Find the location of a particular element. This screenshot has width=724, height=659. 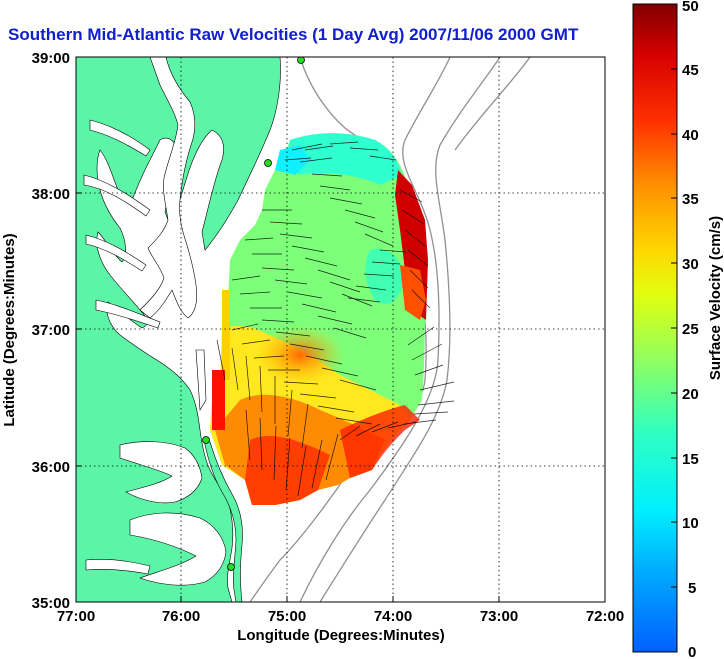

lat-tick-label: 37:00 is located at coordinates (51, 330).